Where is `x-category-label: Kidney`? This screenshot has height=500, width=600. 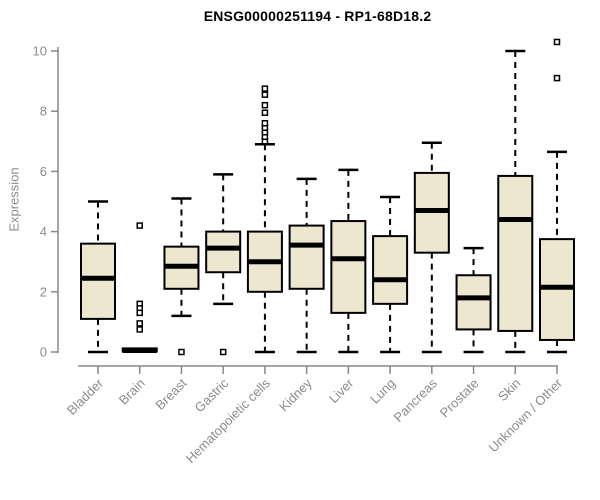 x-category-label: Kidney is located at coordinates (295, 394).